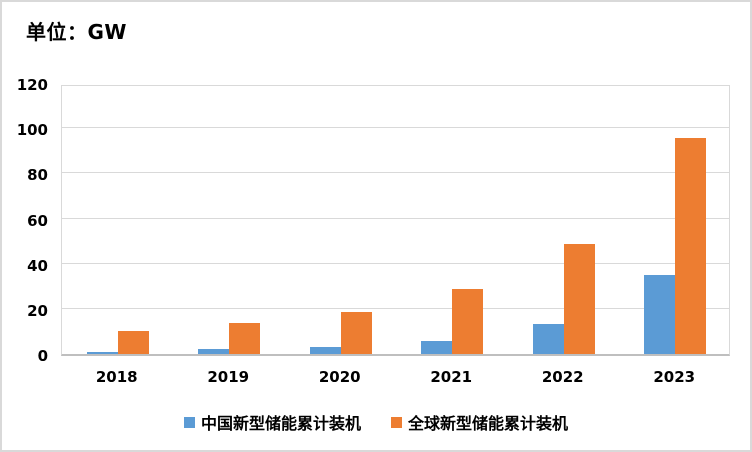 The height and width of the screenshot is (452, 752). I want to click on legend-swatch-global-icon, so click(396, 422).